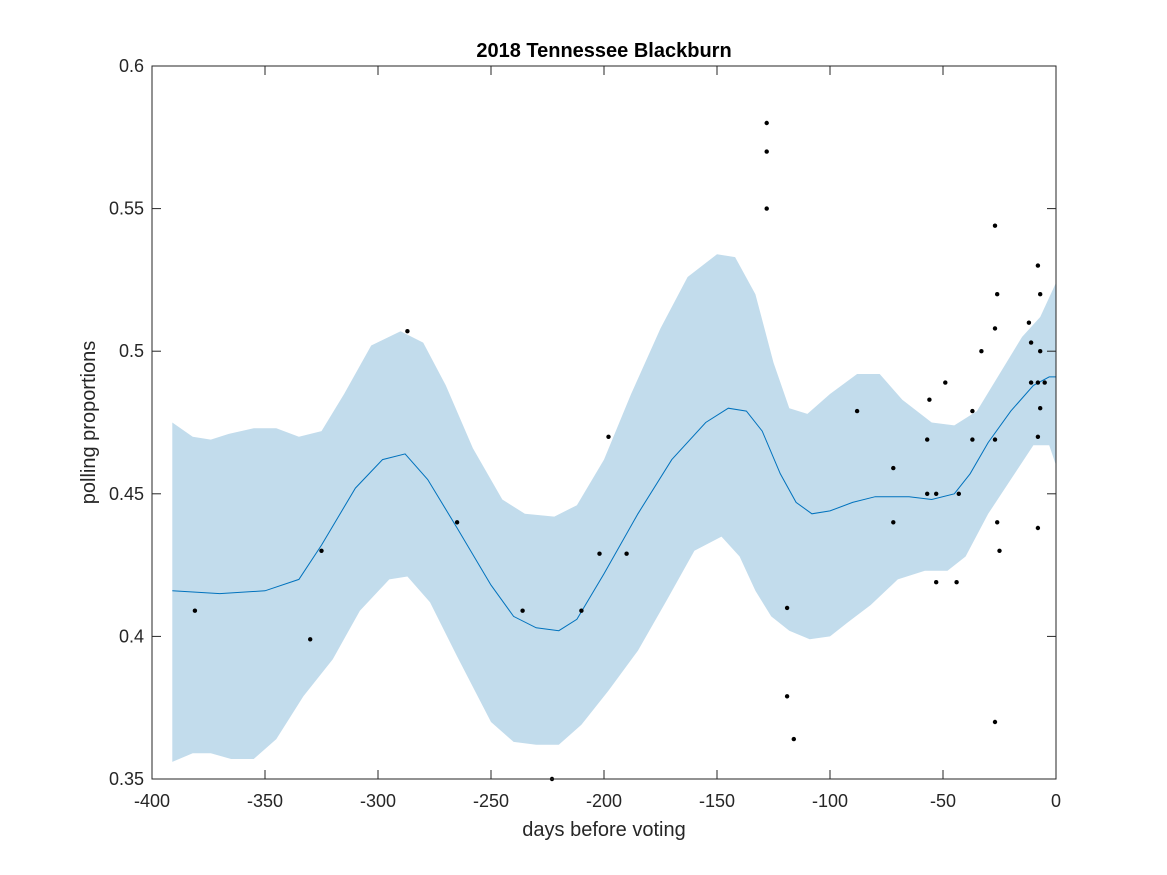 The width and height of the screenshot is (1167, 875). Describe the element at coordinates (717, 801) in the screenshot. I see `x-tick-label: -150` at that location.